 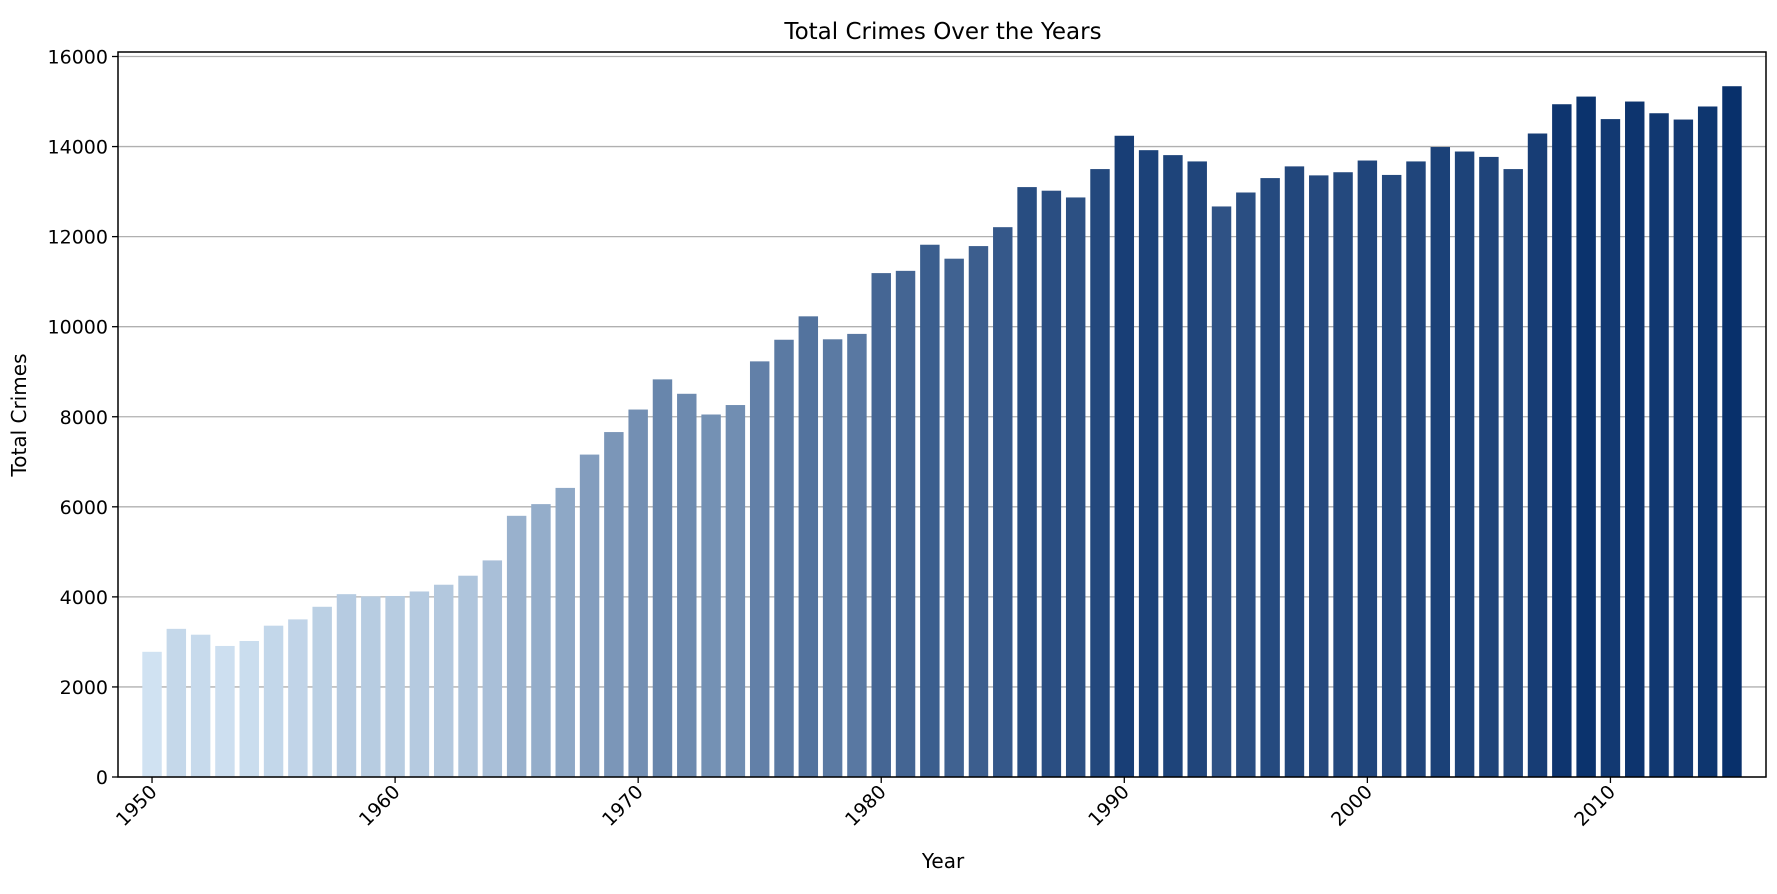 I want to click on bar-1988, so click(x=1075, y=487).